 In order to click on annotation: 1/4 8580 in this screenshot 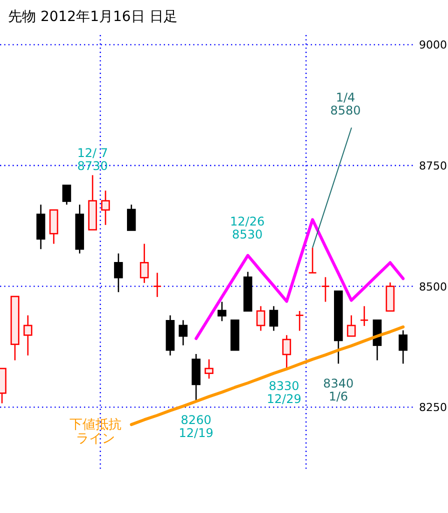, I will do `click(345, 104)`.